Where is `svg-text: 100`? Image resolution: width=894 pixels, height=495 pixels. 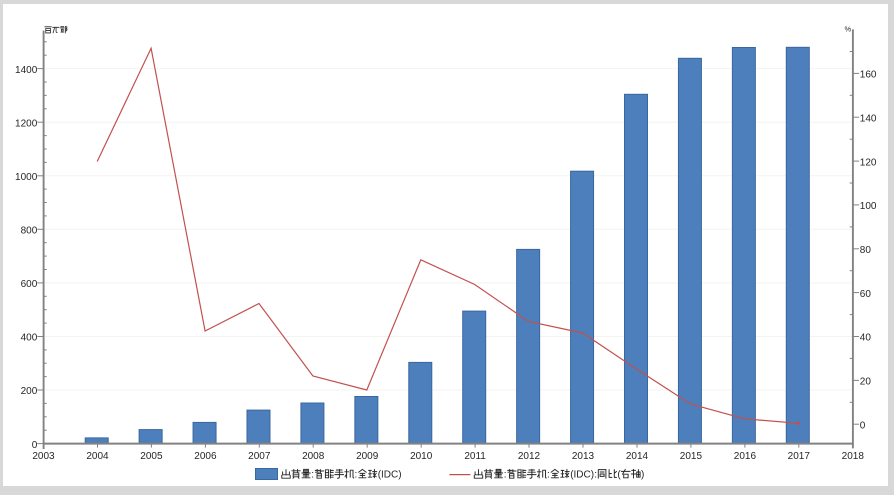
svg-text: 100 is located at coordinates (868, 206).